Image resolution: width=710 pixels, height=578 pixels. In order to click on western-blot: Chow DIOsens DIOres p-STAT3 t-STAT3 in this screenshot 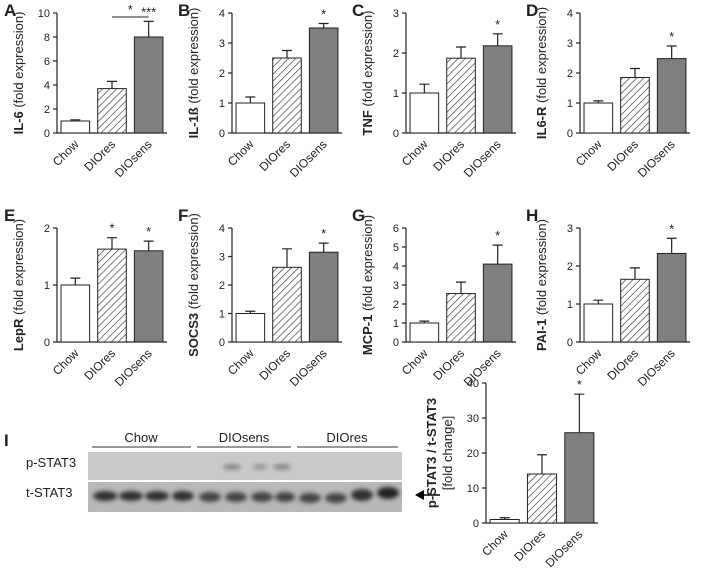, I will do `click(233, 471)`.